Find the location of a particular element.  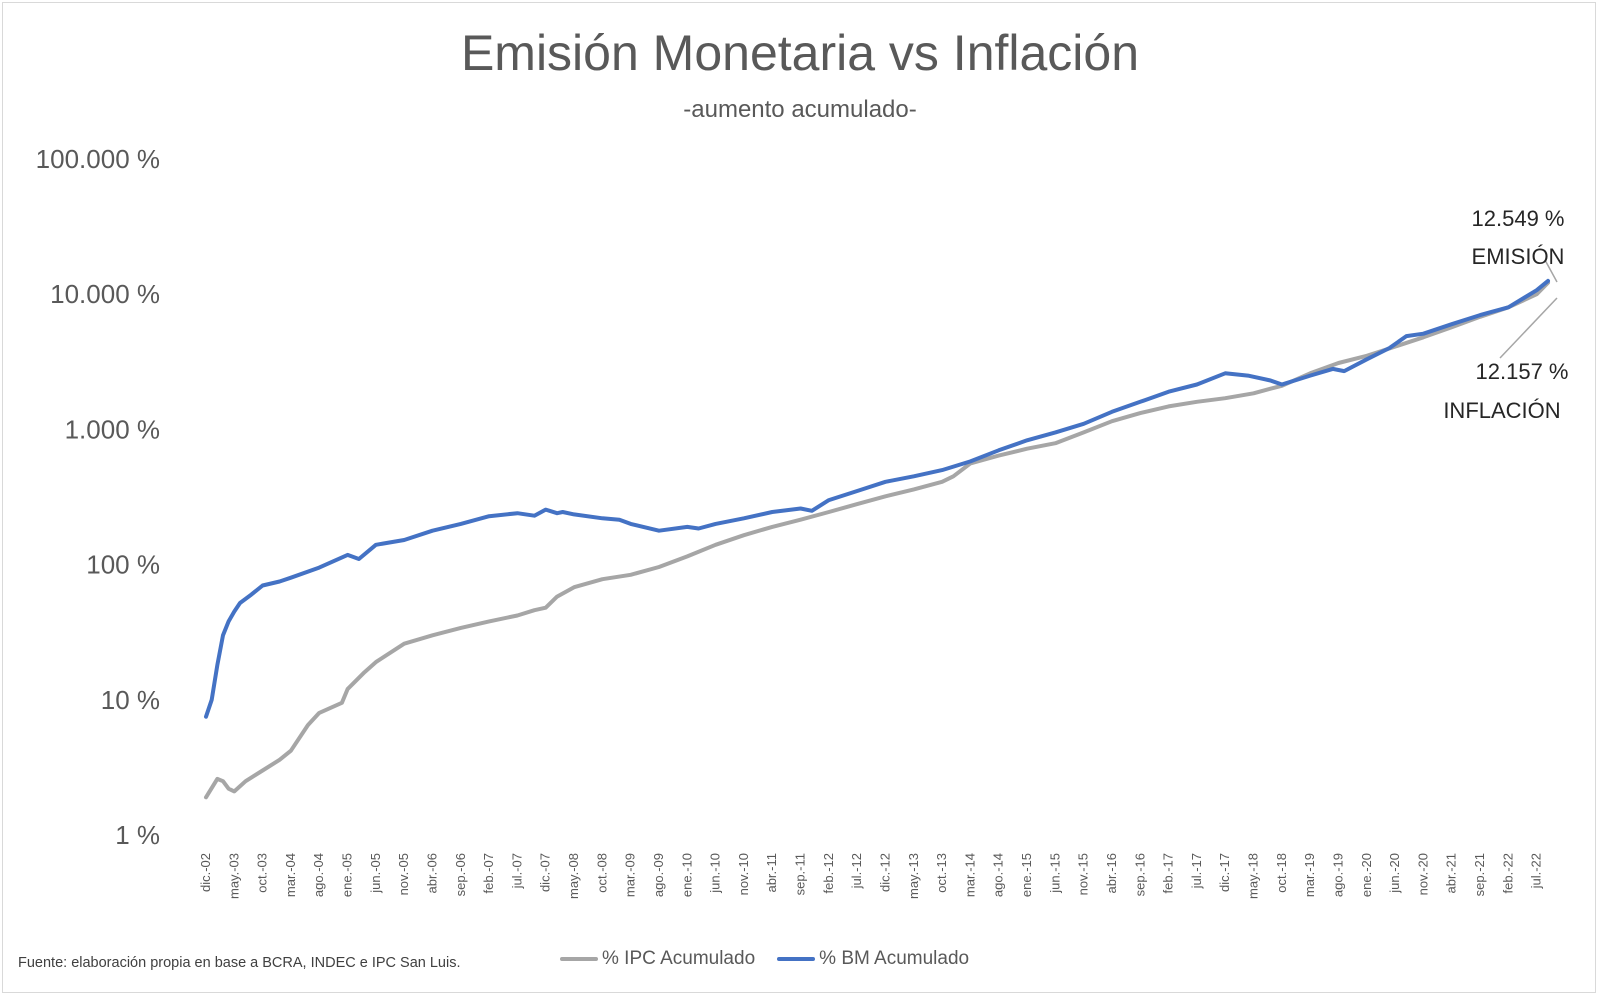

x-tick-label: ene.-10 is located at coordinates (686, 875).